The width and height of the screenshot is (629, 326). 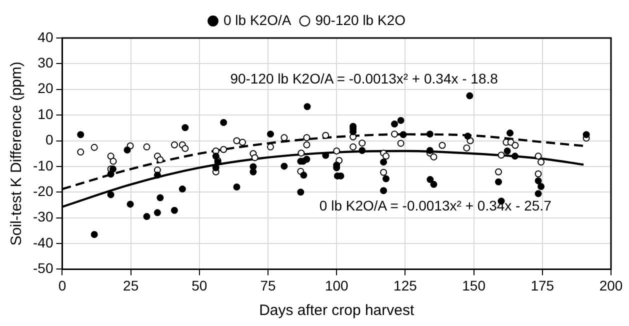 What do you see at coordinates (406, 285) in the screenshot?
I see `x-tick-label: 125` at bounding box center [406, 285].